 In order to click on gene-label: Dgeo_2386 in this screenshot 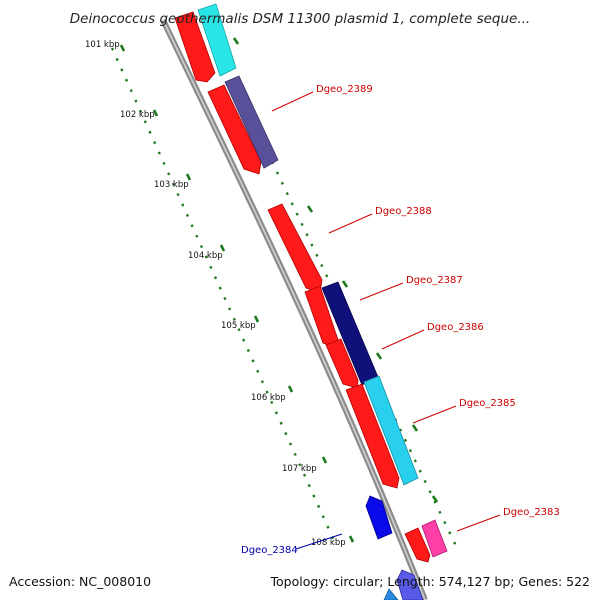, I will do `click(455, 327)`.